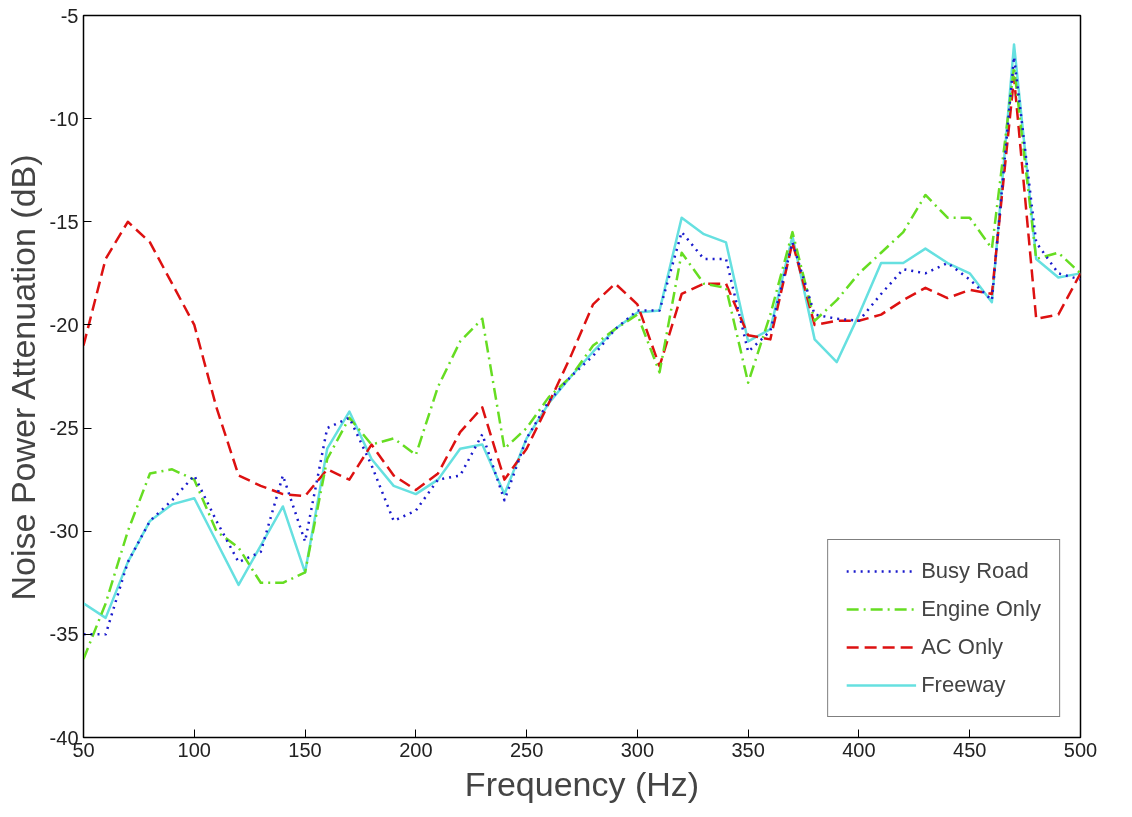 The height and width of the screenshot is (817, 1132). Describe the element at coordinates (748, 749) in the screenshot. I see `x-tick-label: 350` at that location.